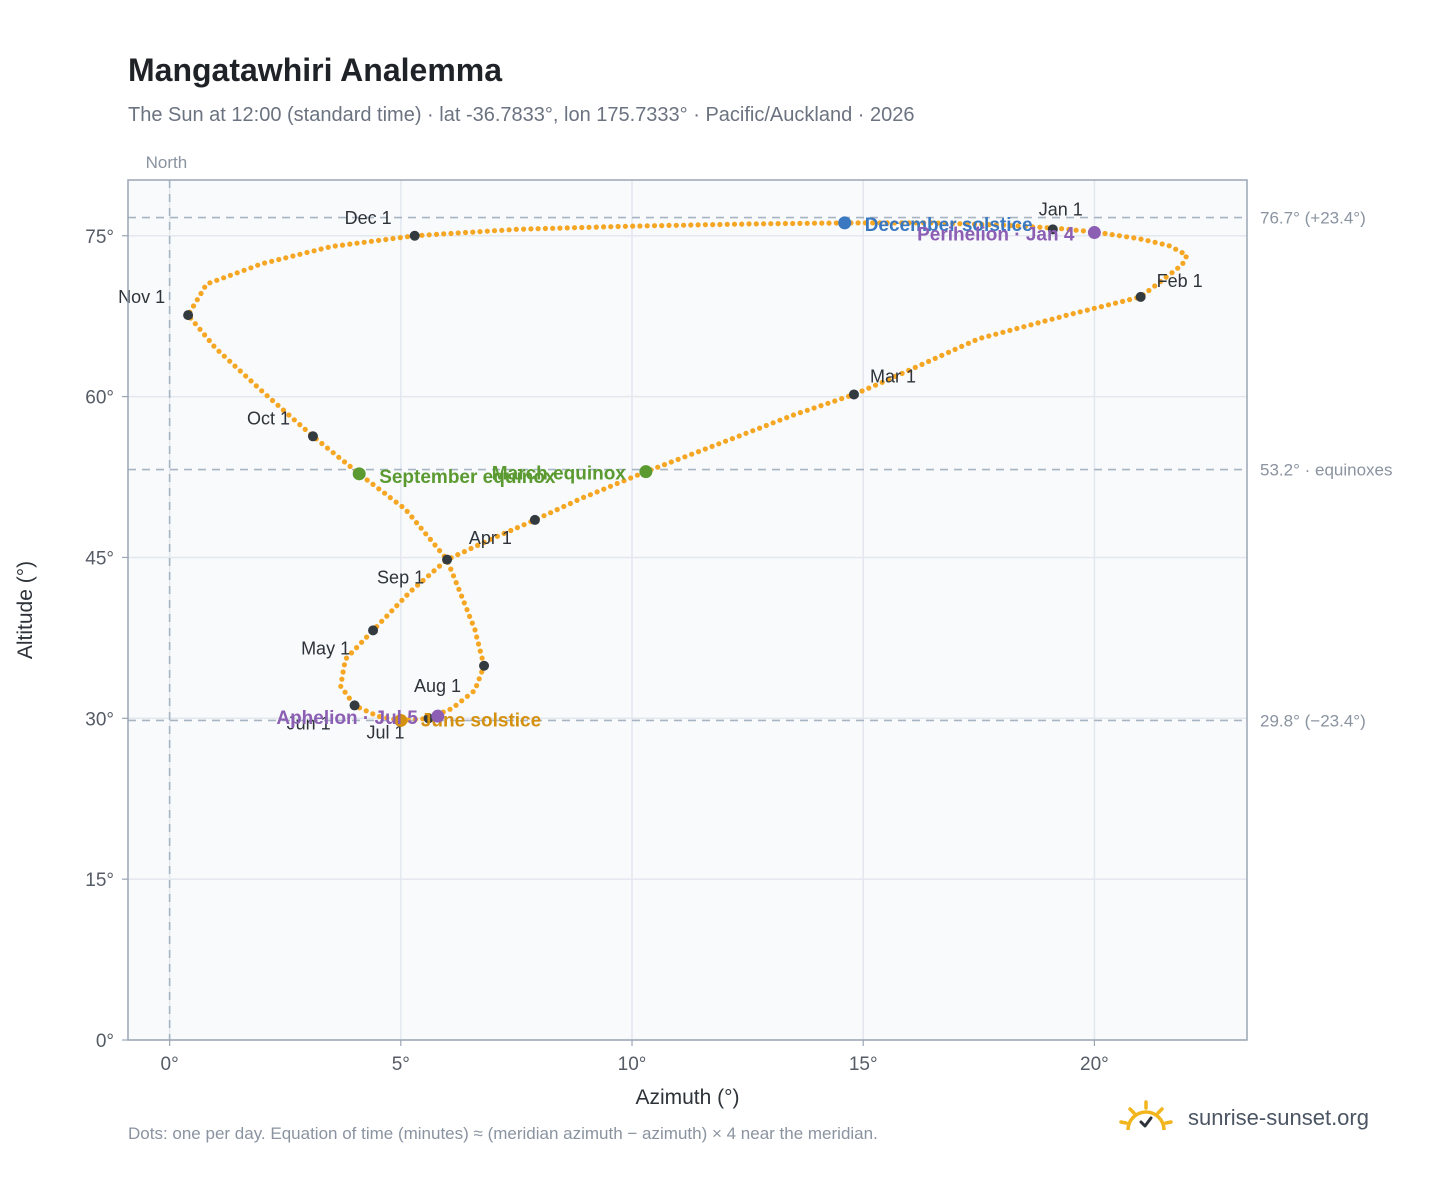 This screenshot has width=1448, height=1188. What do you see at coordinates (99, 237) in the screenshot?
I see `y-tick-label: 75°` at bounding box center [99, 237].